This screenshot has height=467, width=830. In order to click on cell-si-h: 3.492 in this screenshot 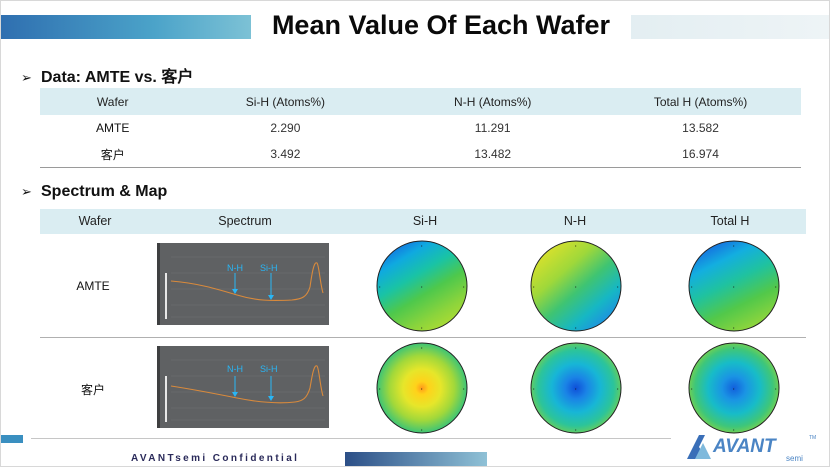, I will do `click(285, 154)`.